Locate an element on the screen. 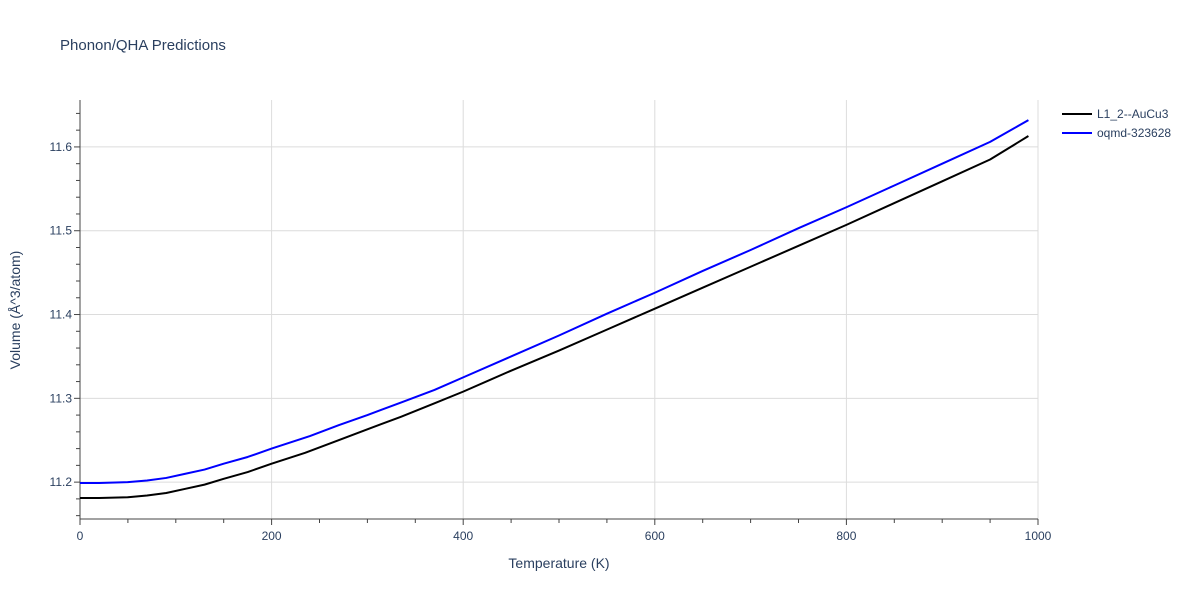 This screenshot has width=1200, height=605. y-axis-title: Volume (Å^3/atom) is located at coordinates (15, 310).